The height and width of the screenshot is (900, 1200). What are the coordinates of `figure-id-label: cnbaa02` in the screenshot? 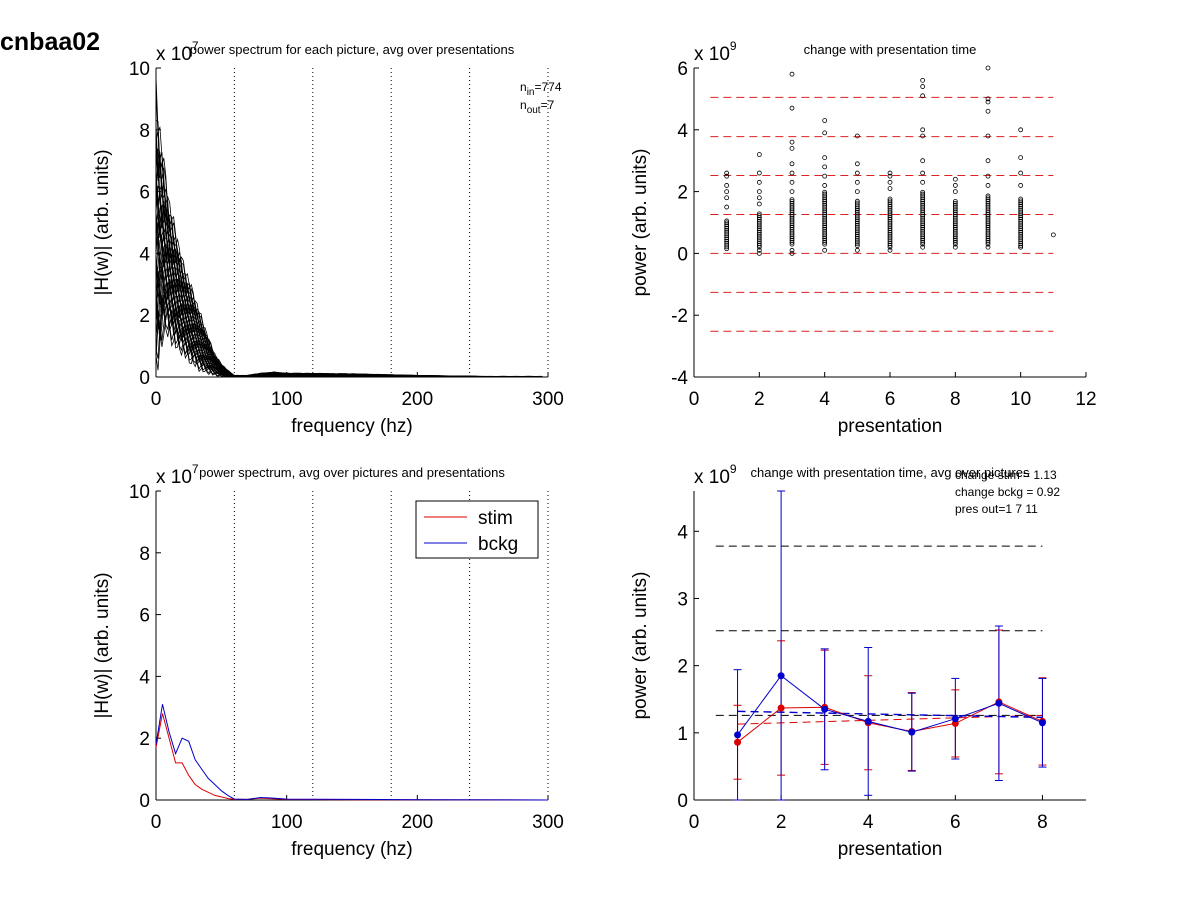 It's located at (50, 42).